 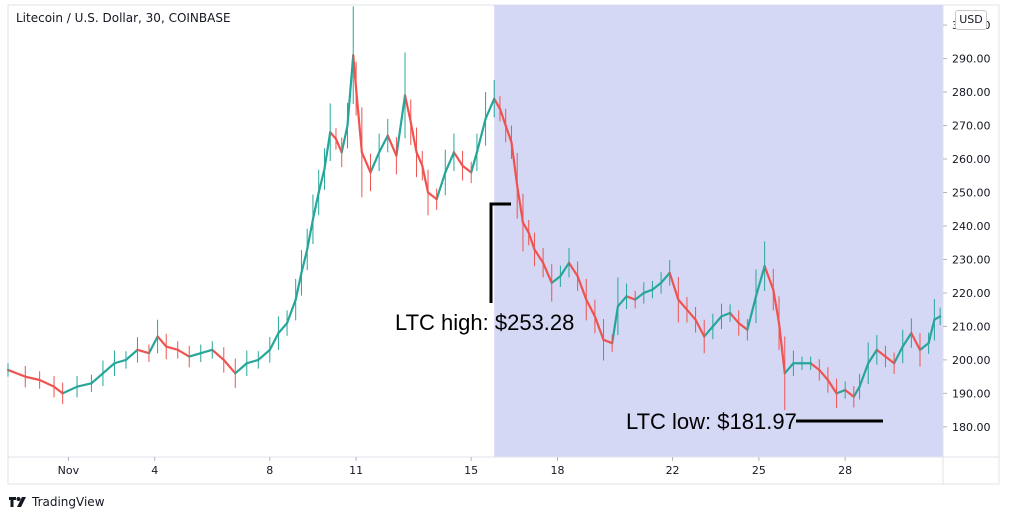 I want to click on low-annotation-label: LTC low: $181.97, so click(x=711, y=421).